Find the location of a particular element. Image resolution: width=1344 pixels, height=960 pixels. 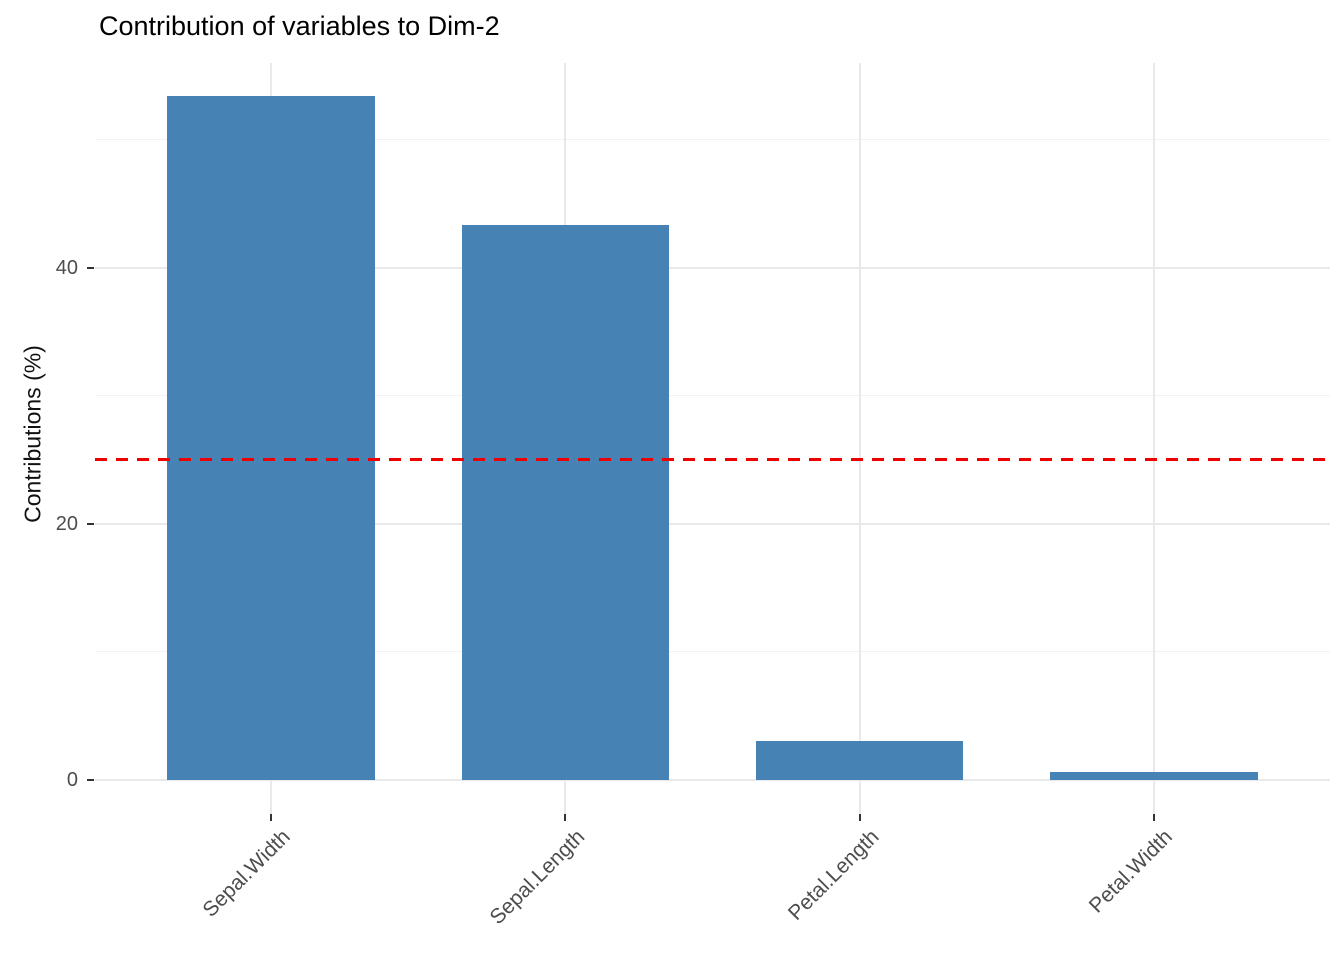

bar-sepal-width is located at coordinates (271, 438).